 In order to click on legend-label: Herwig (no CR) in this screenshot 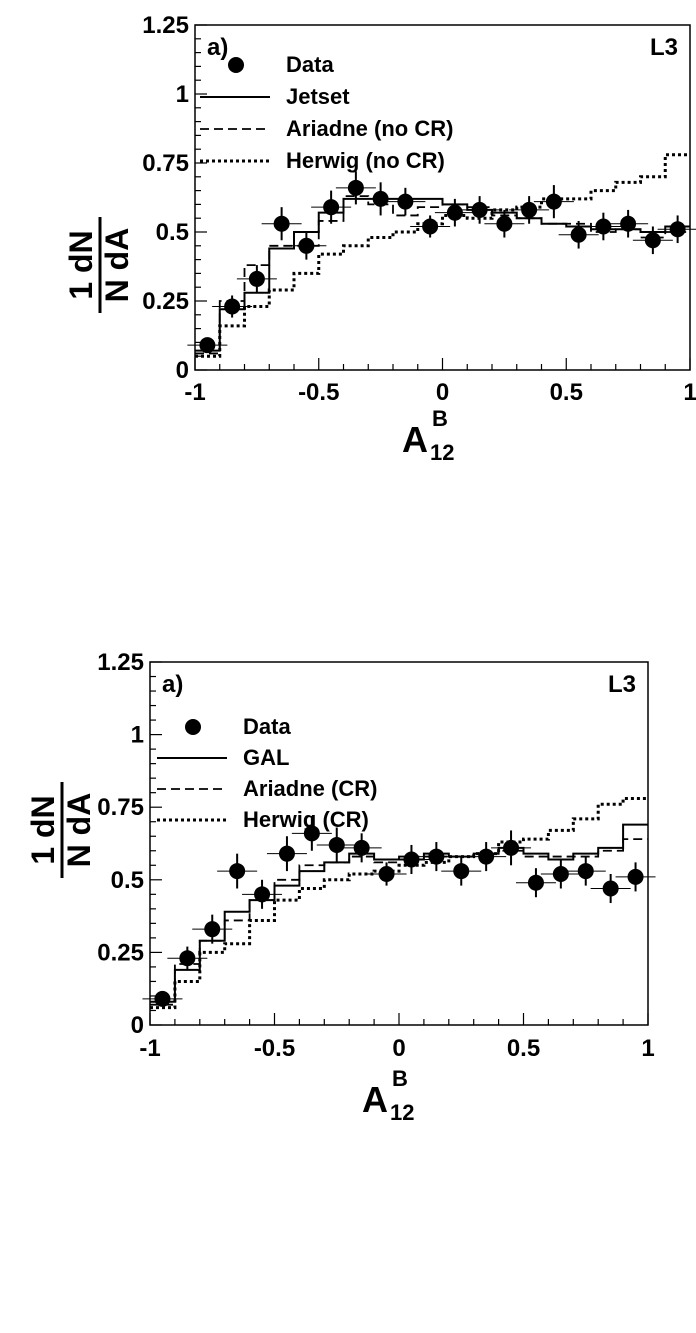, I will do `click(365, 160)`.